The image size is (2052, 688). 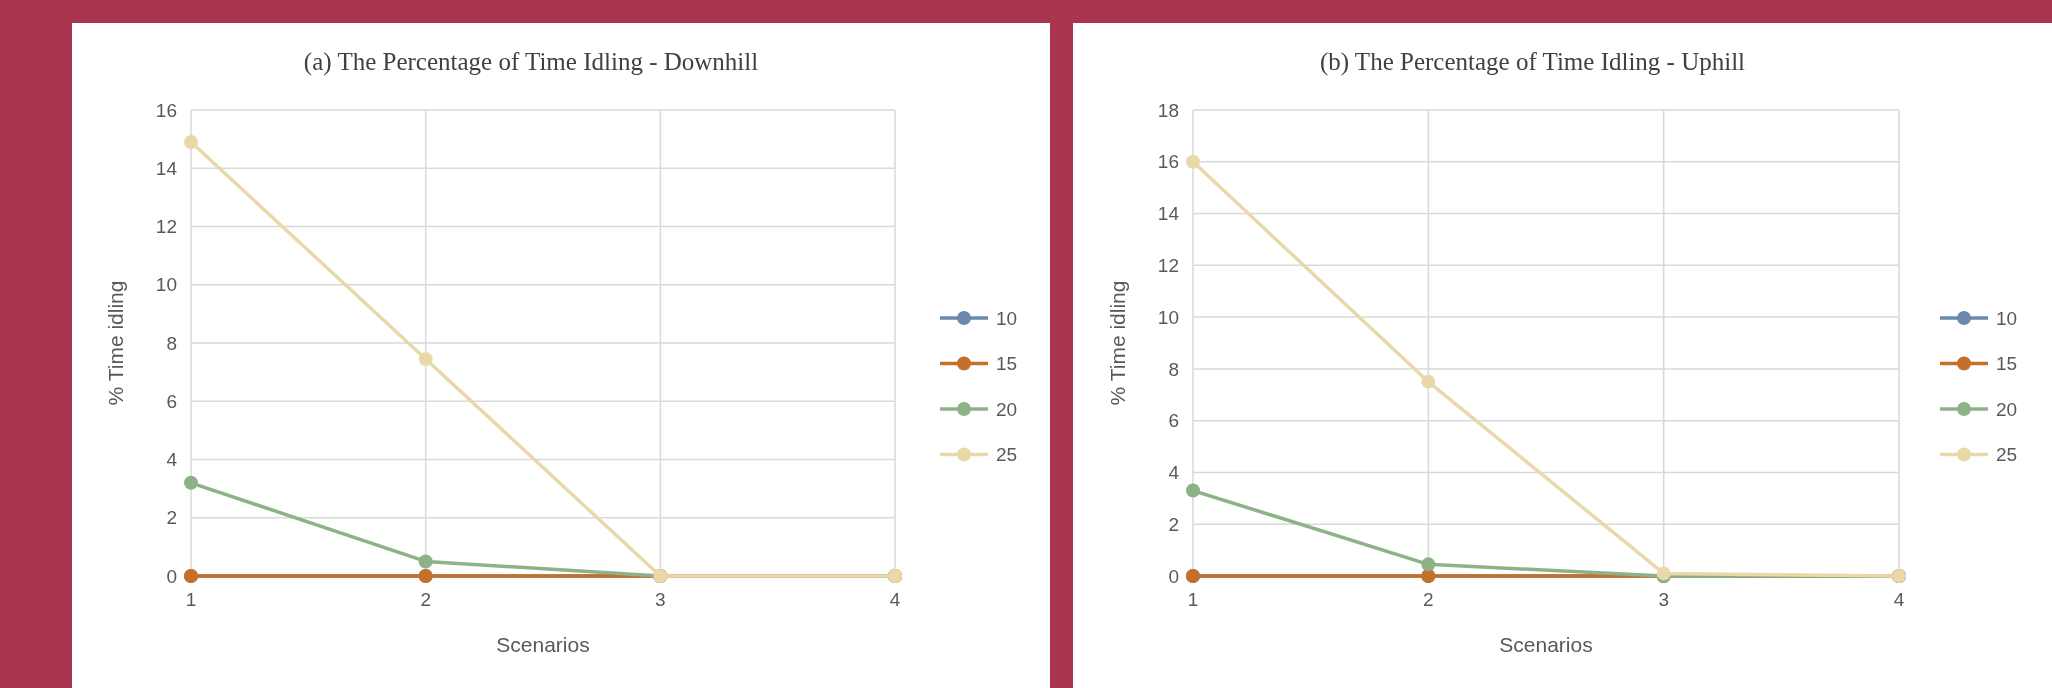 I want to click on y-tick-label: 18, so click(x=1168, y=110).